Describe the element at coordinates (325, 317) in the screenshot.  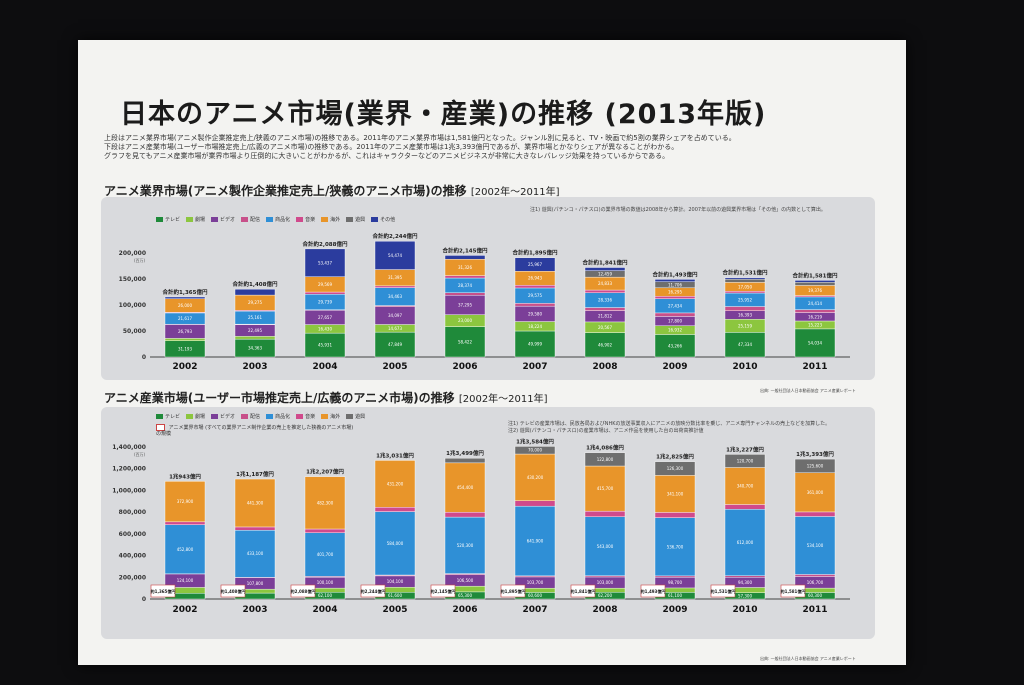
I see `bar-segment-label: 27,657` at that location.